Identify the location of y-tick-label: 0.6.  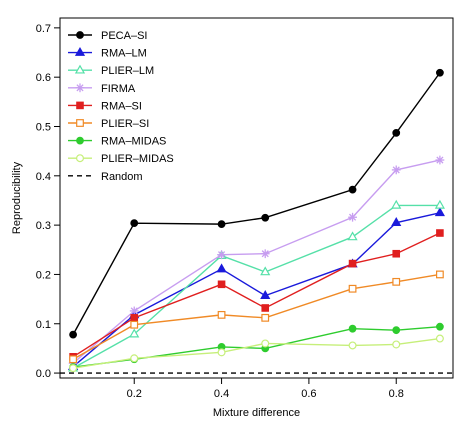
(43, 78).